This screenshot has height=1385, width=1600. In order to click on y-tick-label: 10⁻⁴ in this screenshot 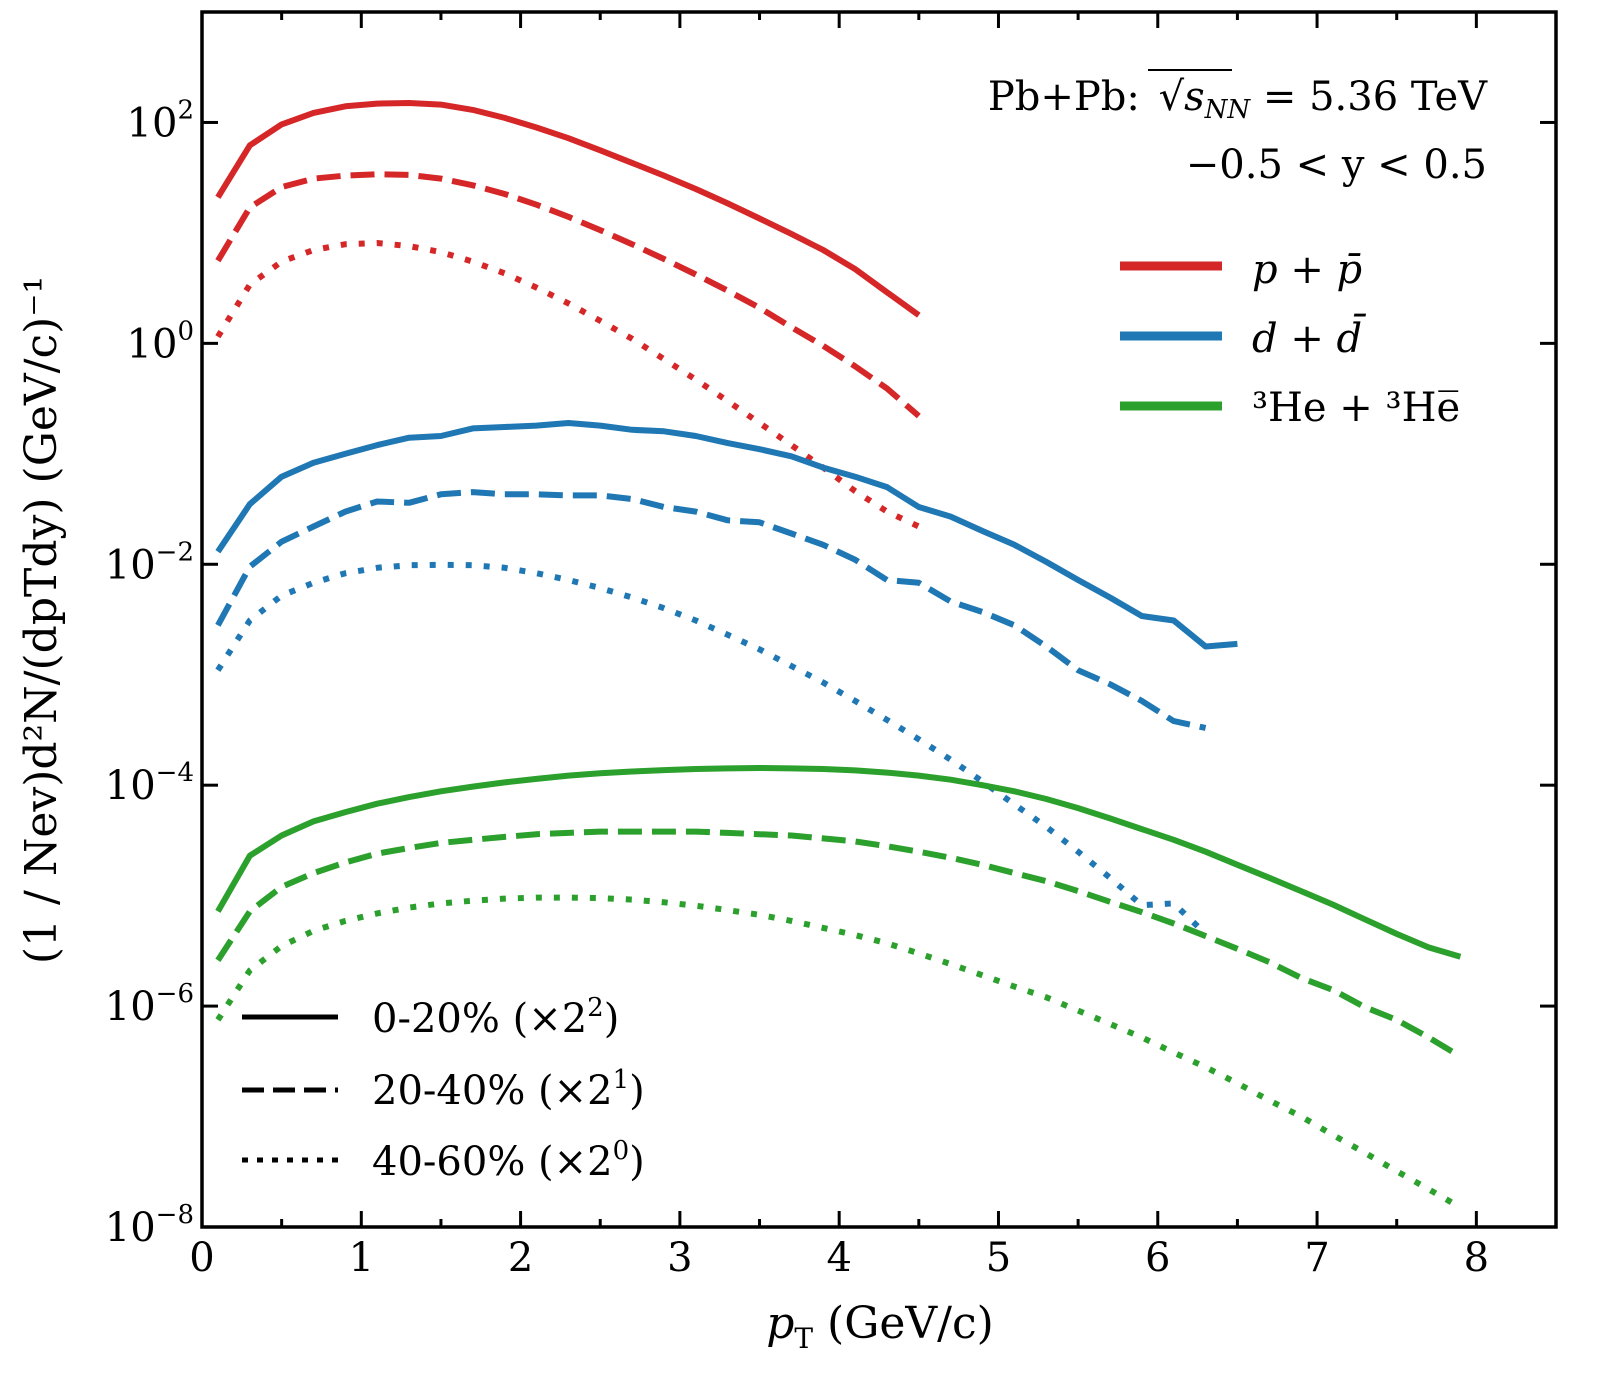, I will do `click(149, 783)`.